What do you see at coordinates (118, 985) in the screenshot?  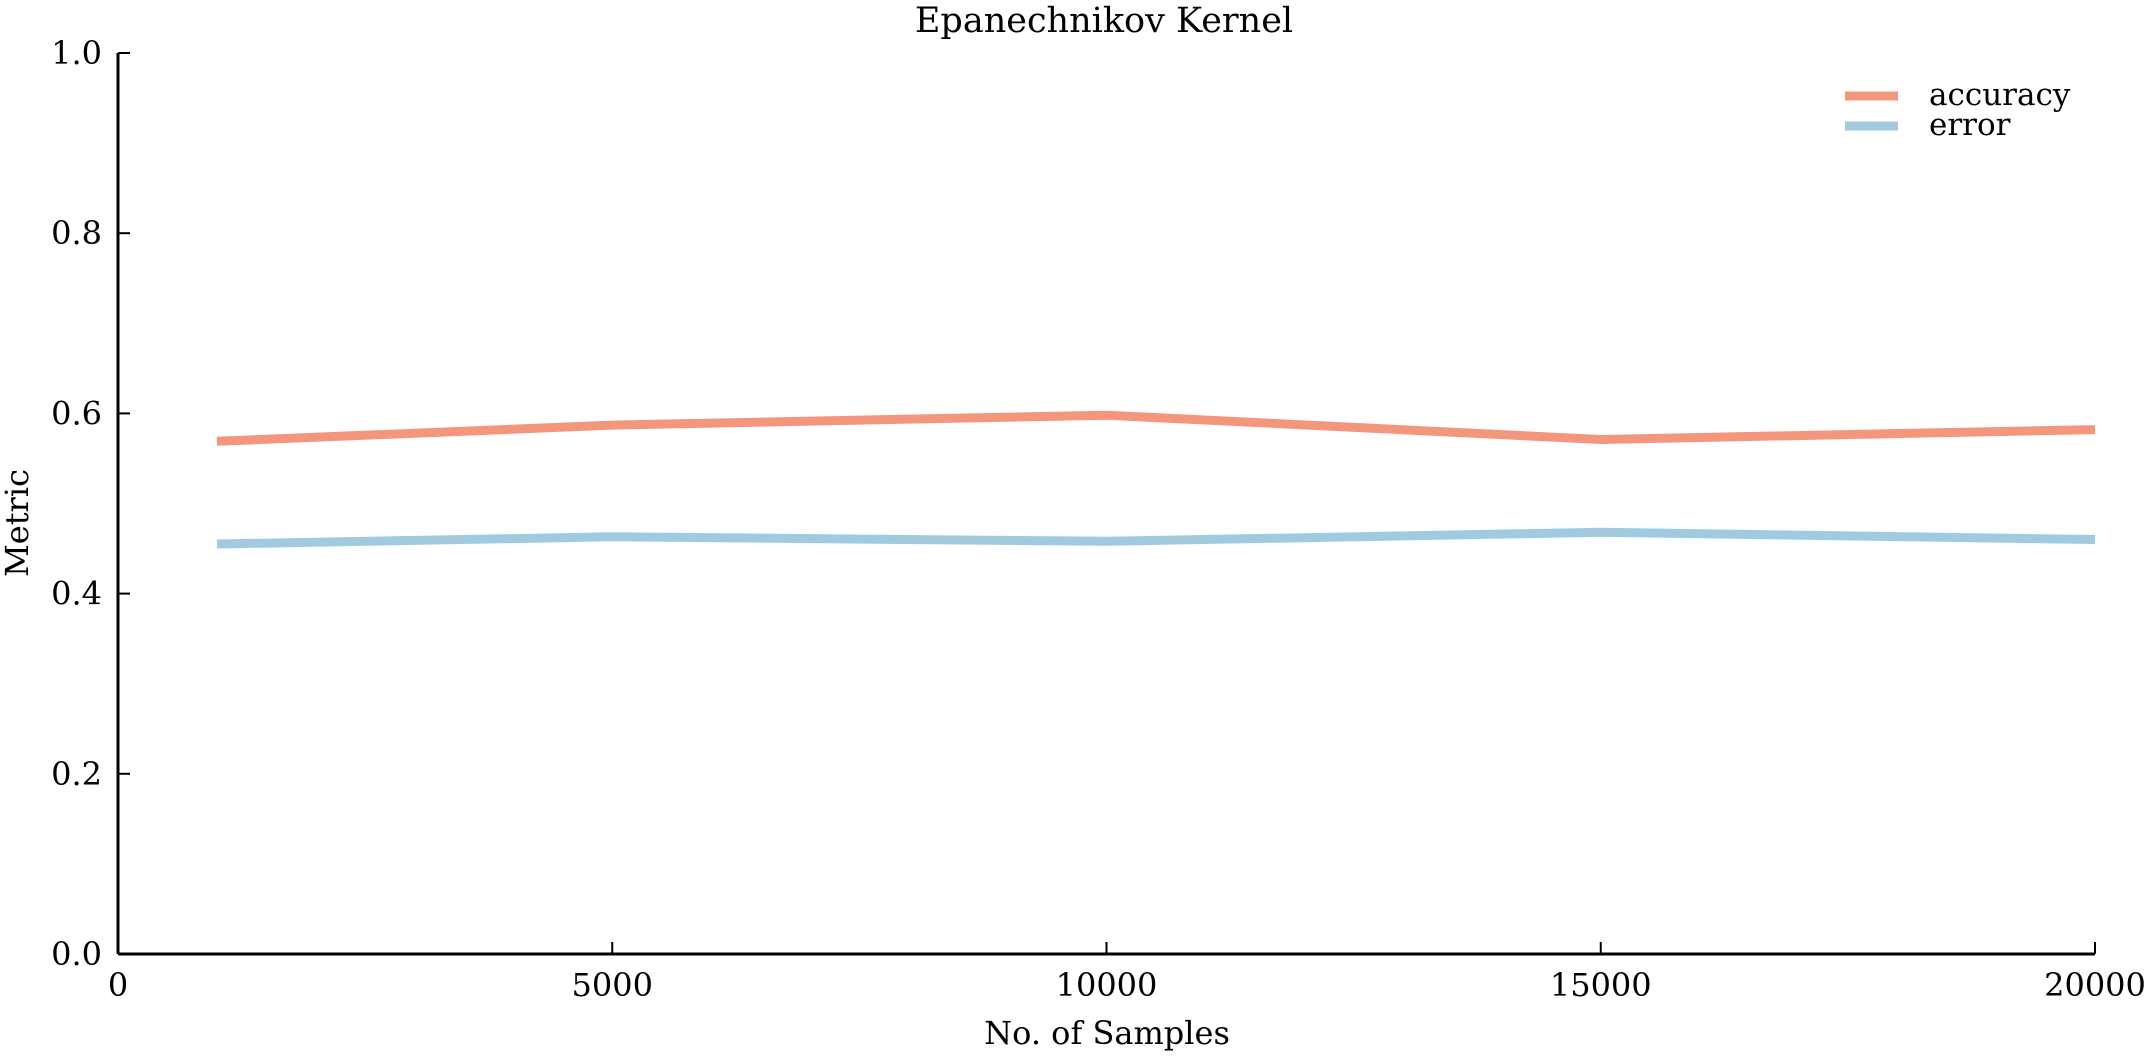 I see `x-tick-label: 0` at bounding box center [118, 985].